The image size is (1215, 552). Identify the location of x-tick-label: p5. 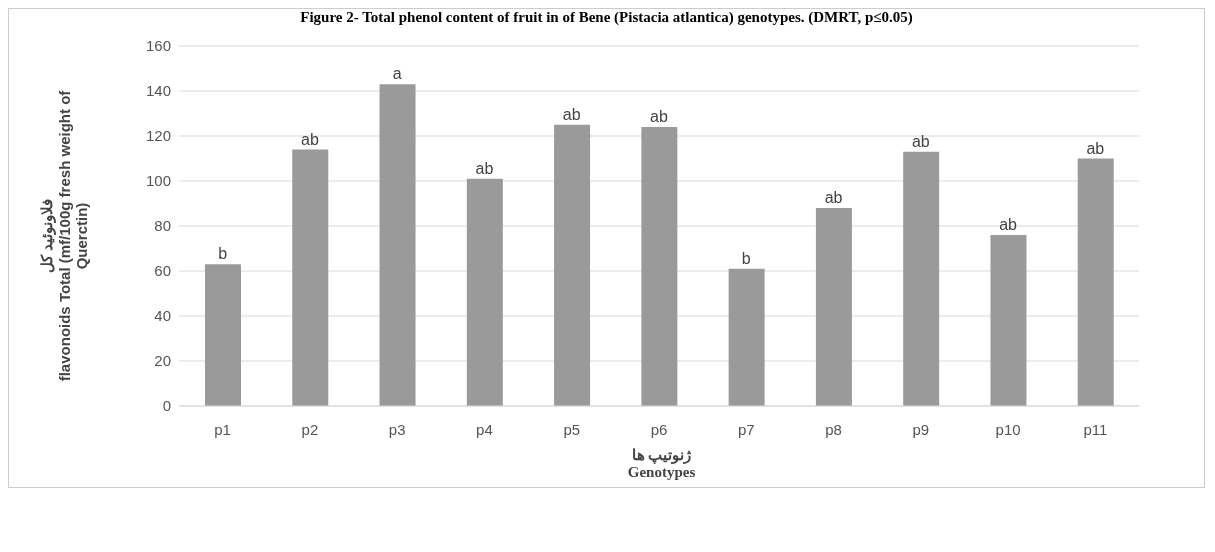
(572, 429).